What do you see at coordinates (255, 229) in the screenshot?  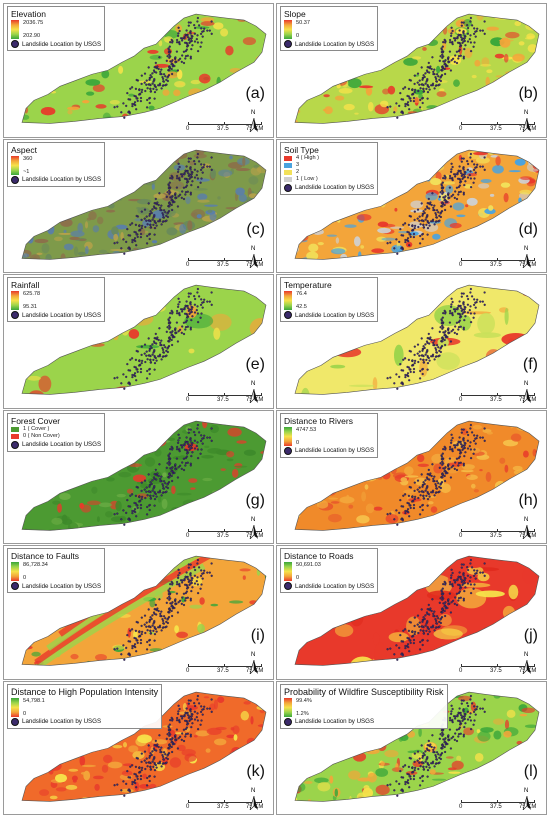 I see `panel-label: (c)` at bounding box center [255, 229].